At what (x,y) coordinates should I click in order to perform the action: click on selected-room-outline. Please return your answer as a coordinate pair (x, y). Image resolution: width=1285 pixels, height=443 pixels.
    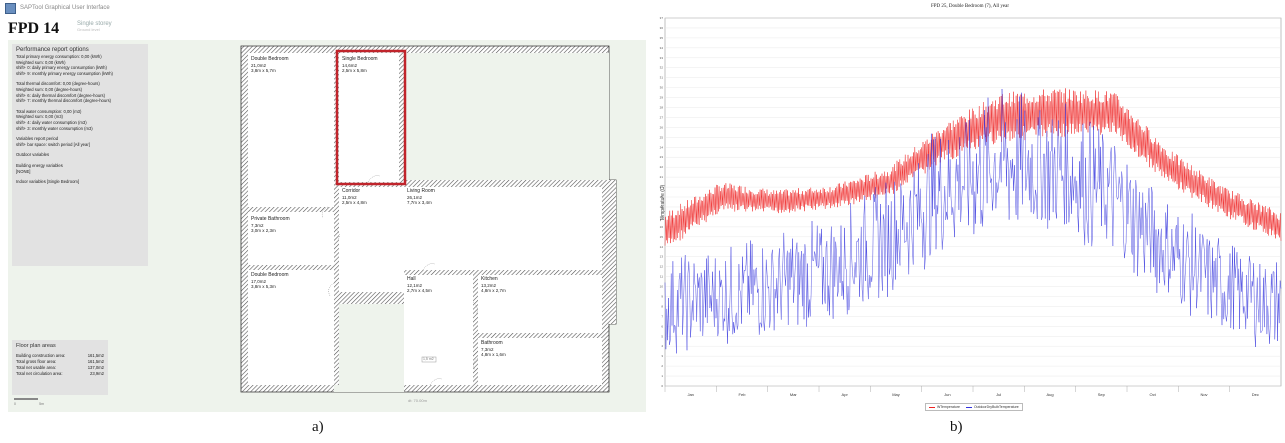
    Looking at the image, I should click on (371, 117).